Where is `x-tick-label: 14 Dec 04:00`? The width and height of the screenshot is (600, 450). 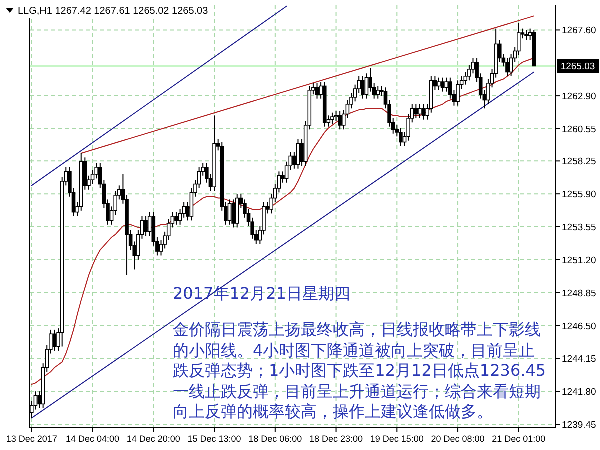 x-tick-label: 14 Dec 04:00 is located at coordinates (93, 439).